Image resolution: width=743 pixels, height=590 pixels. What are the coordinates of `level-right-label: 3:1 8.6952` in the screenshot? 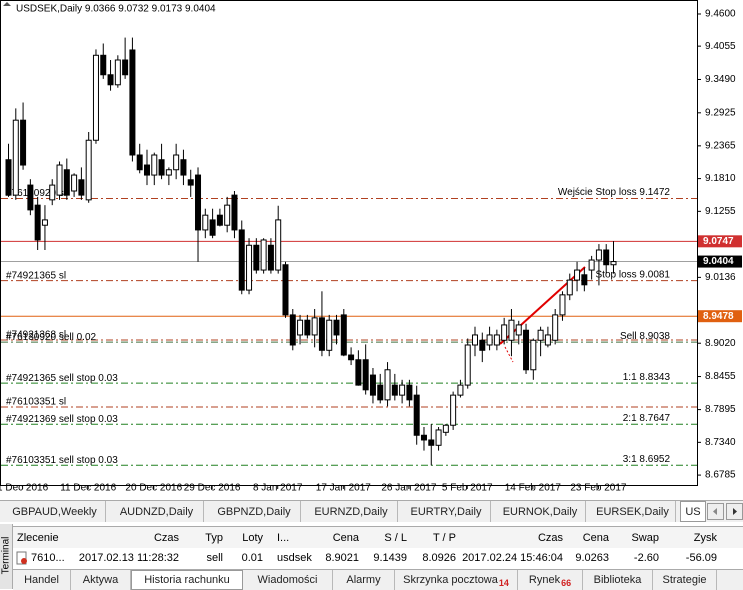 It's located at (647, 459).